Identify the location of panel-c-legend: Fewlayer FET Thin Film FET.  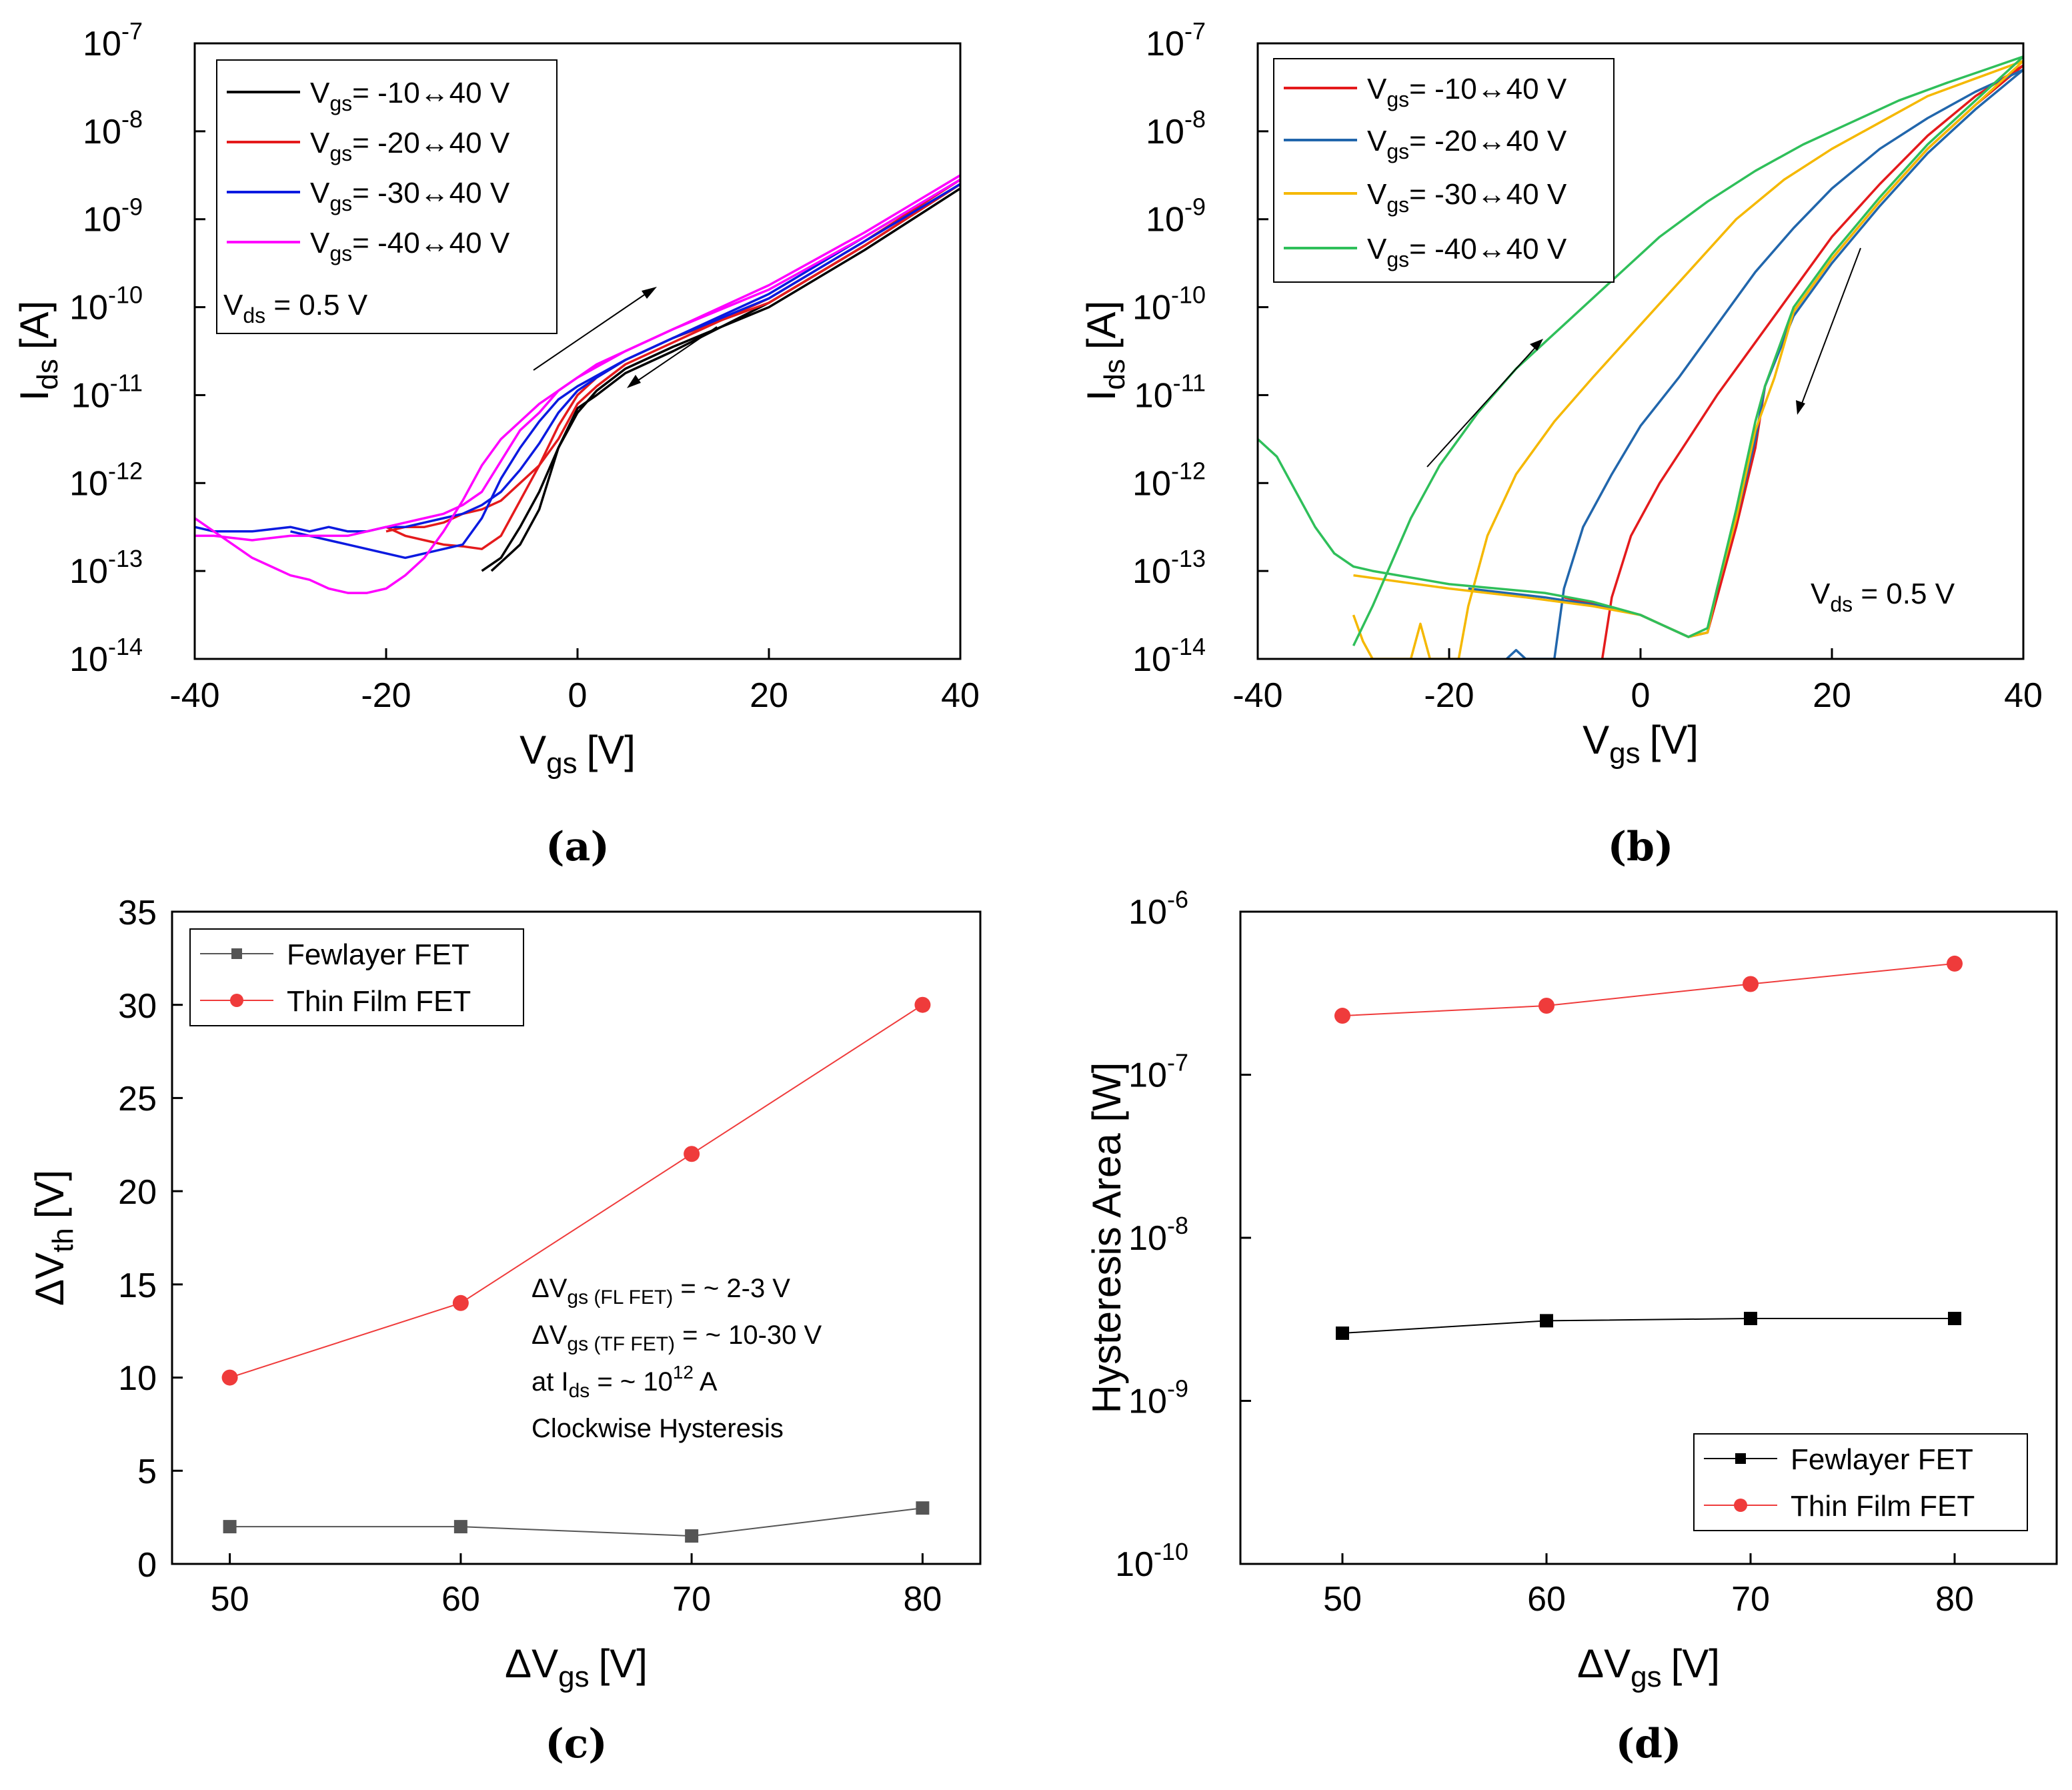
(356, 977).